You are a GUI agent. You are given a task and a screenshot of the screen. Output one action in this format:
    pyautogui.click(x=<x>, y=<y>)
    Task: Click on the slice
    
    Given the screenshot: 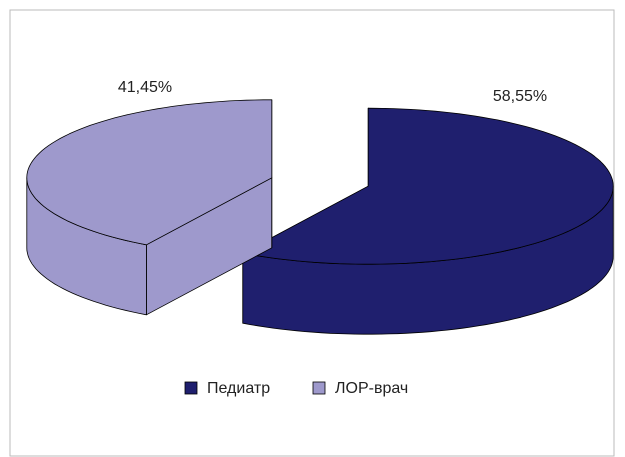 What is the action you would take?
    pyautogui.click(x=149, y=172)
    